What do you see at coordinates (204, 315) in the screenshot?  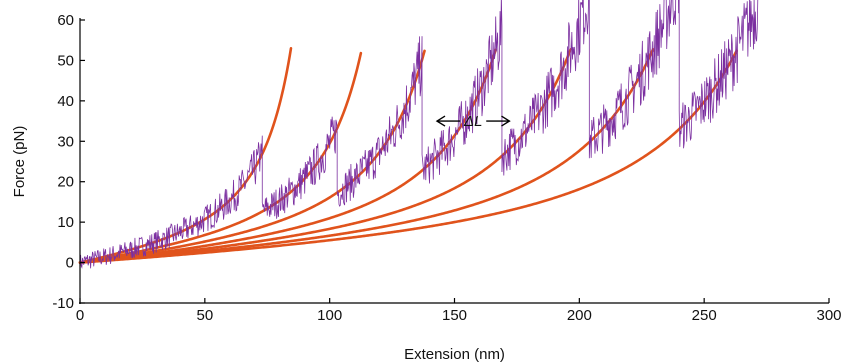 I see `x-tick-label-50: 50` at bounding box center [204, 315].